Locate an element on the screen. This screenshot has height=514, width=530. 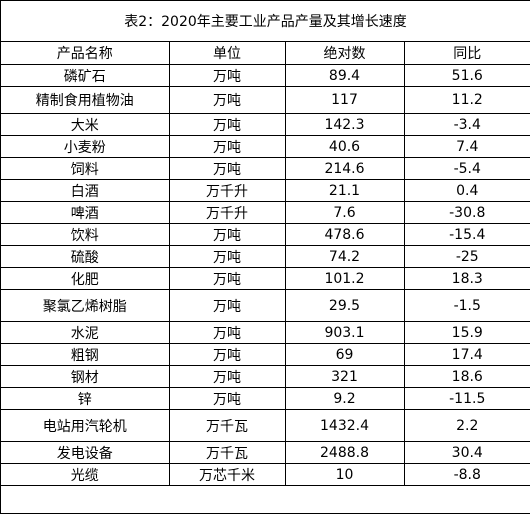
cell-yoy: 11.2 is located at coordinates (466, 100).